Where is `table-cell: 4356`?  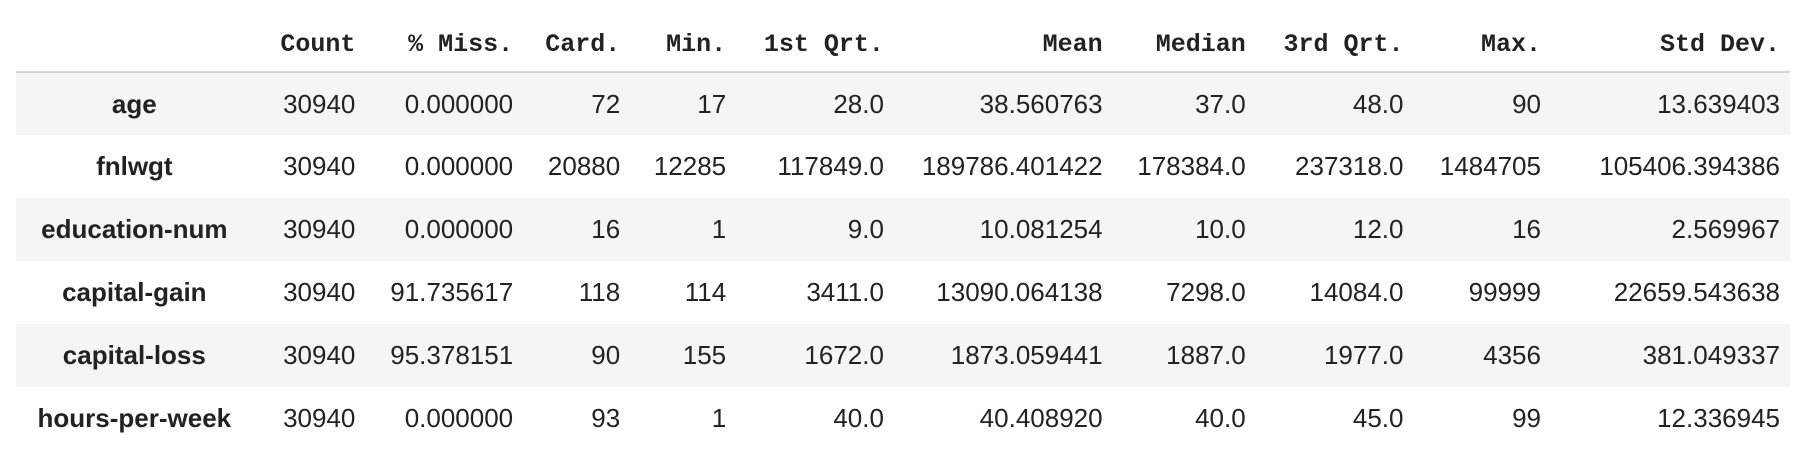 table-cell: 4356 is located at coordinates (1512, 355).